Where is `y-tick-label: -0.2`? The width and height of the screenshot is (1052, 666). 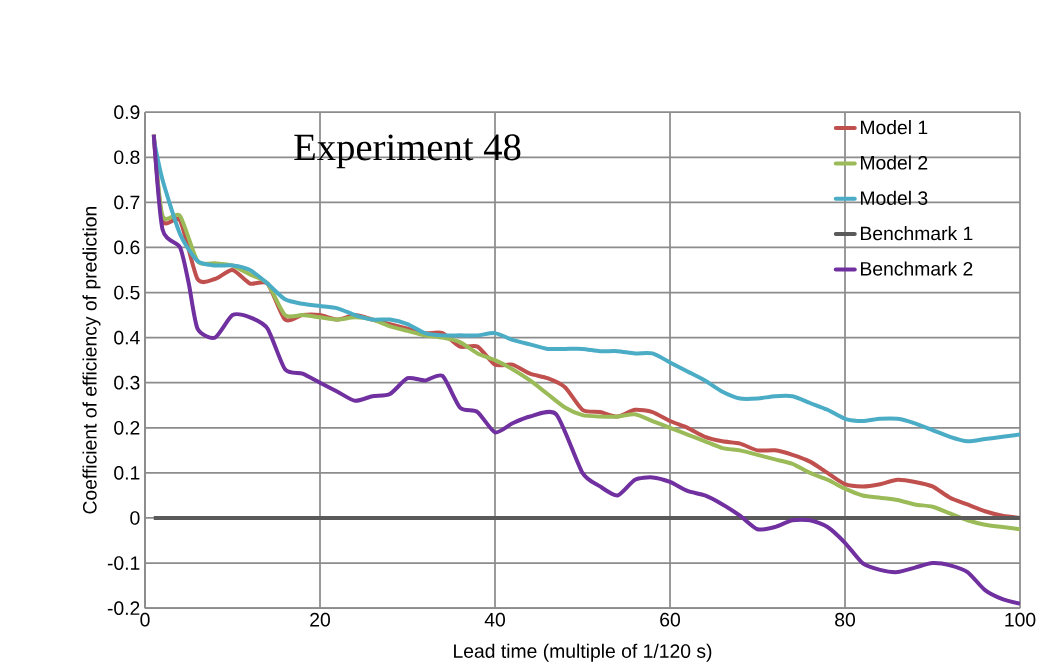 y-tick-label: -0.2 is located at coordinates (123, 608).